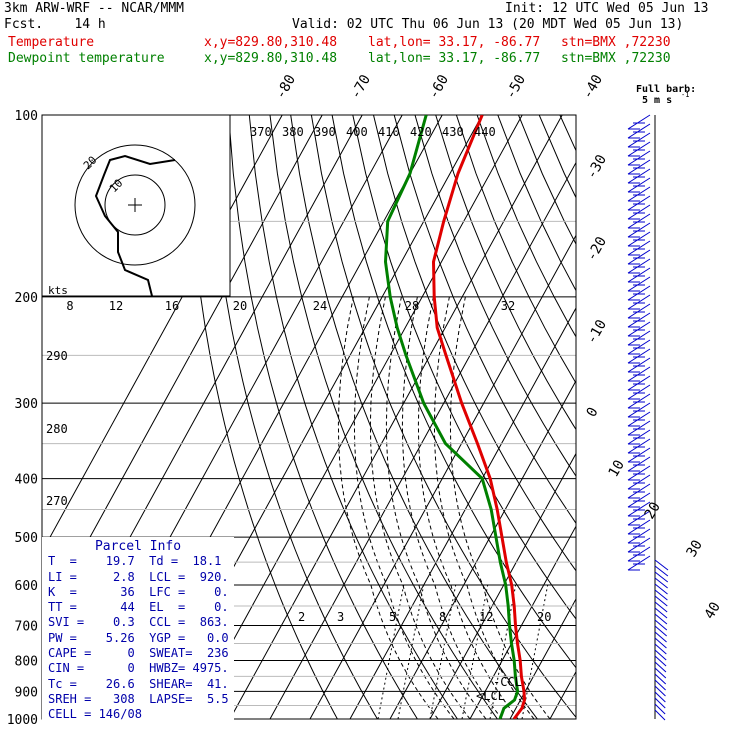 The width and height of the screenshot is (740, 740). Describe the element at coordinates (485, 132) in the screenshot. I see `theta-label: 440` at that location.